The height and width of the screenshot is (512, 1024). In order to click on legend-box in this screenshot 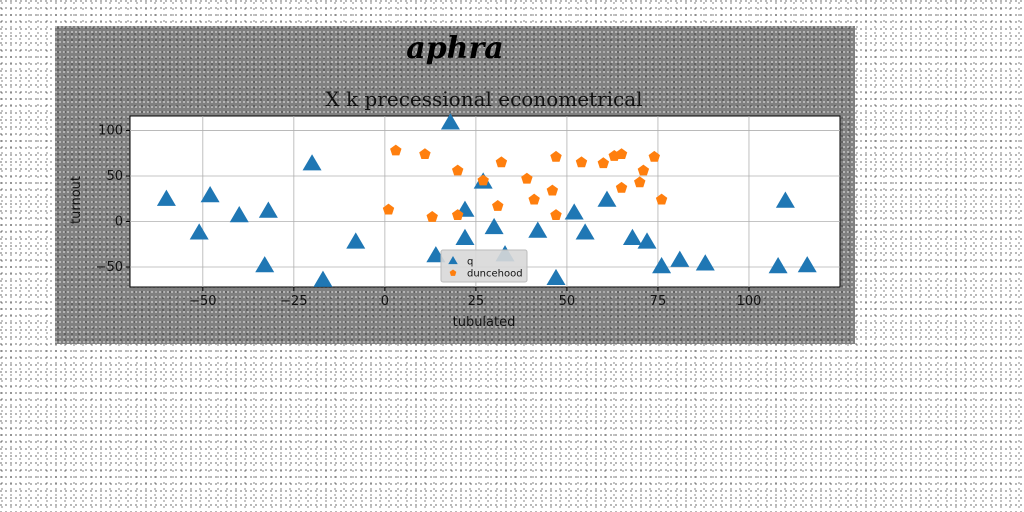, I will do `click(484, 266)`.